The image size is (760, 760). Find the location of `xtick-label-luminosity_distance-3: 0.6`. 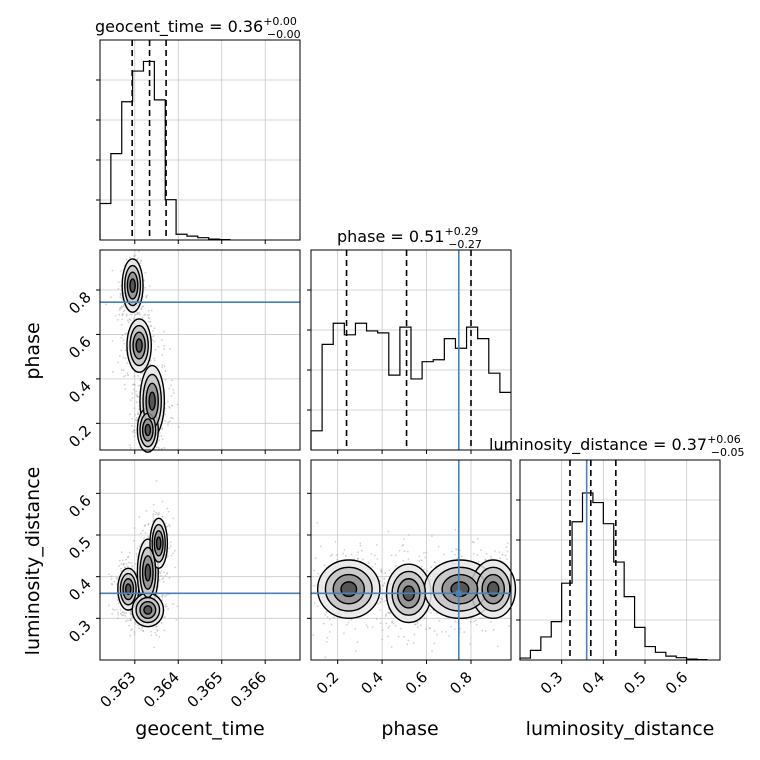

xtick-label-luminosity_distance-3: 0.6 is located at coordinates (677, 683).